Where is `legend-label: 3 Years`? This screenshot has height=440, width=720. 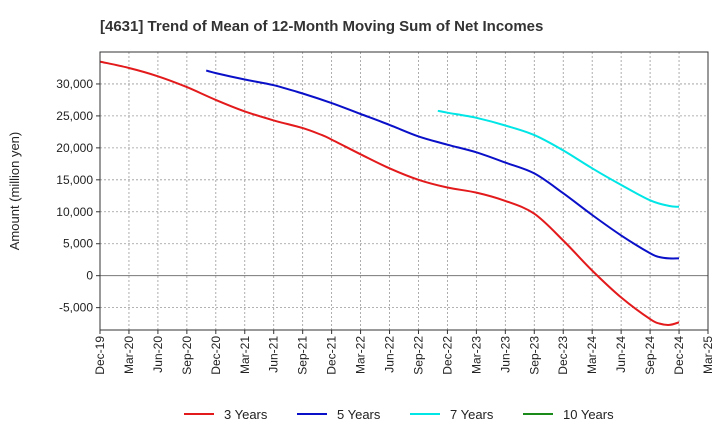 legend-label: 3 Years is located at coordinates (246, 414).